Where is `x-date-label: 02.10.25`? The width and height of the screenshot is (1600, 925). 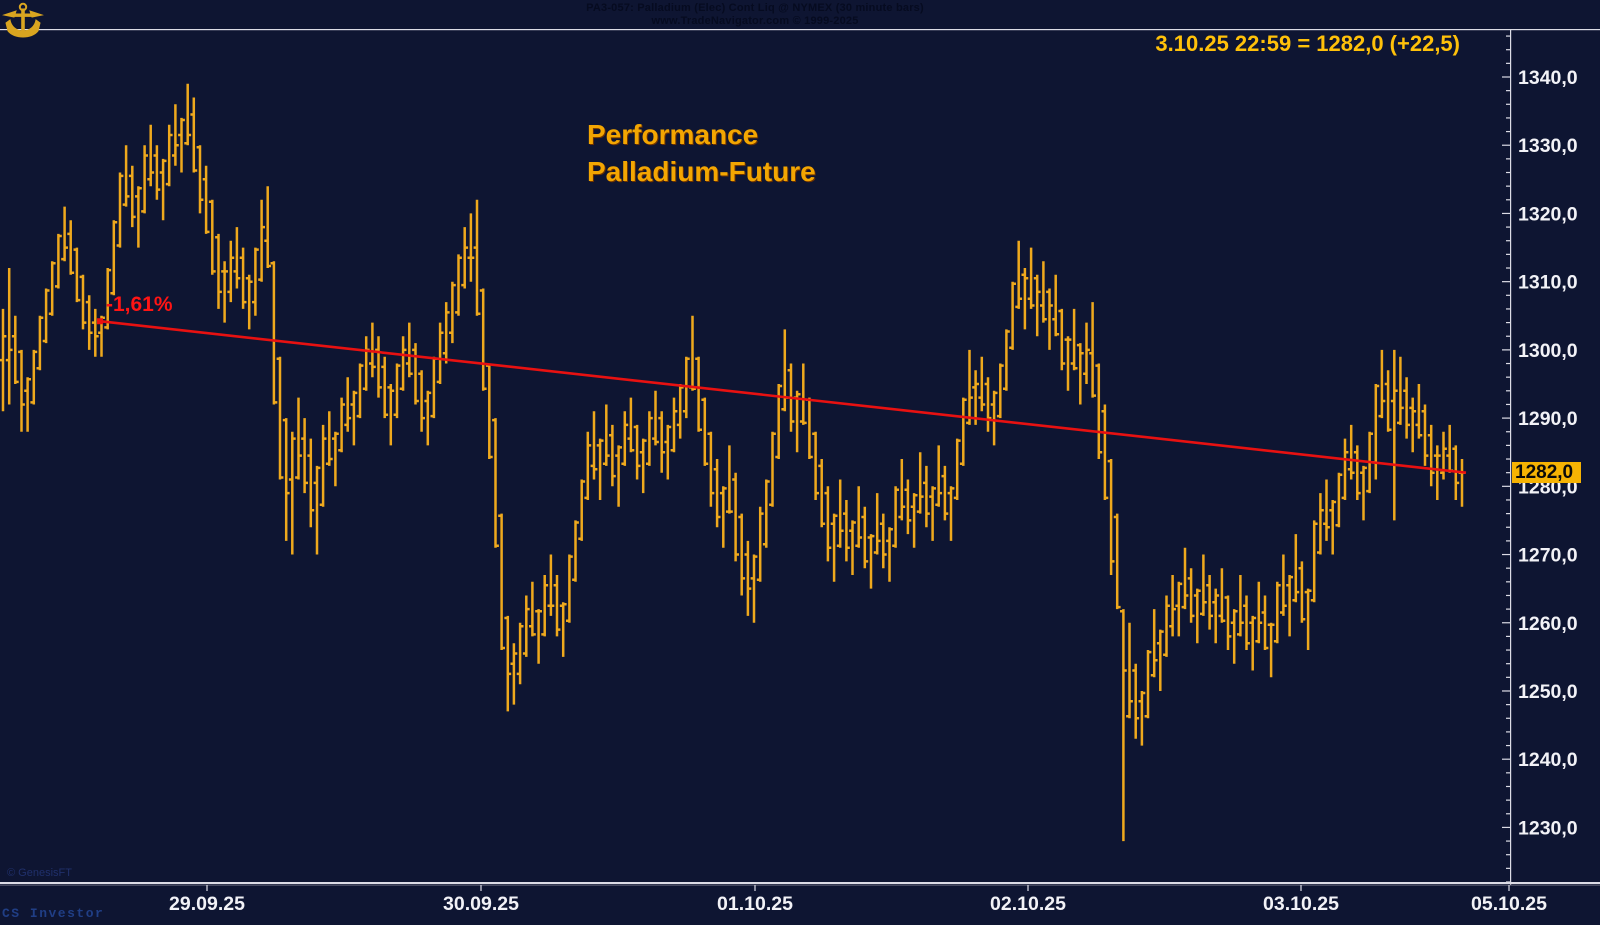 x-date-label: 02.10.25 is located at coordinates (1028, 904).